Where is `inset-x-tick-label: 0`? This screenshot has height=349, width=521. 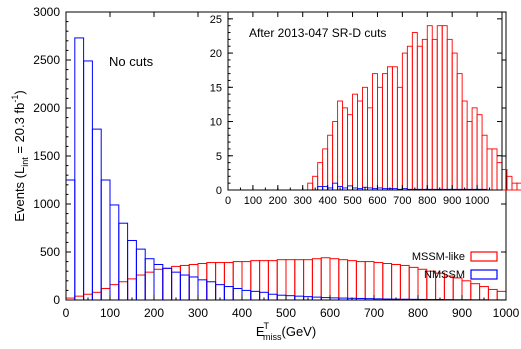
inset-x-tick-label: 0 is located at coordinates (228, 201).